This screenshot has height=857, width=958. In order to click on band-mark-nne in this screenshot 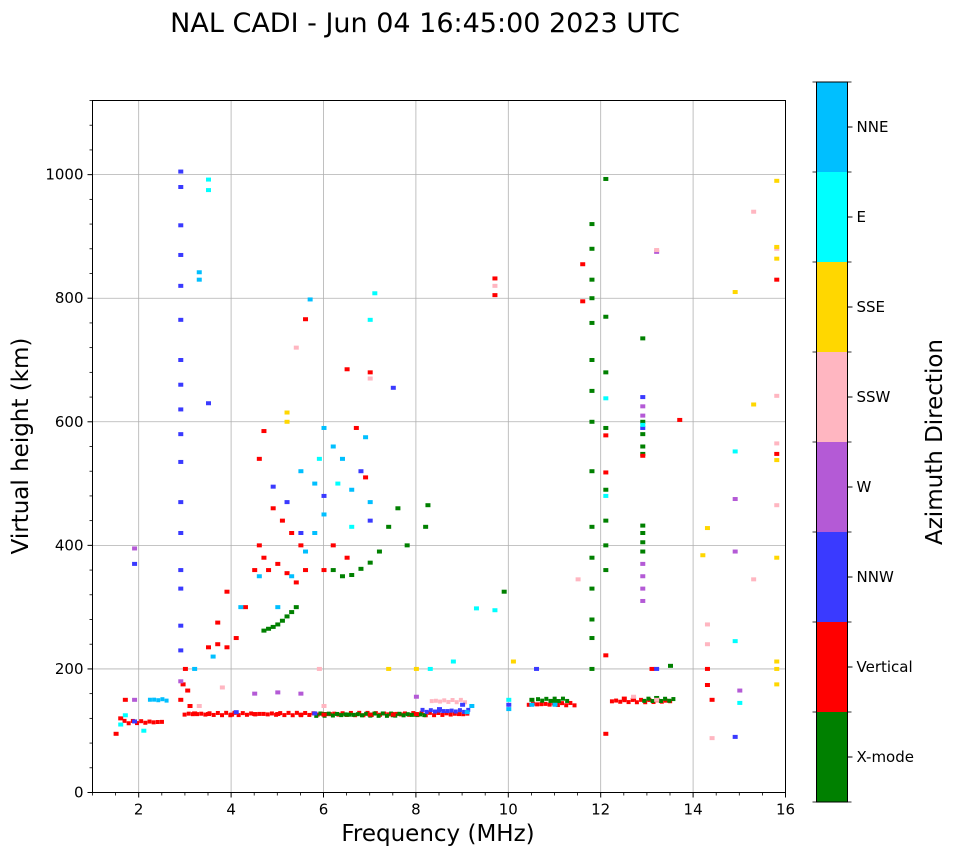, I will do `click(166, 700)`.